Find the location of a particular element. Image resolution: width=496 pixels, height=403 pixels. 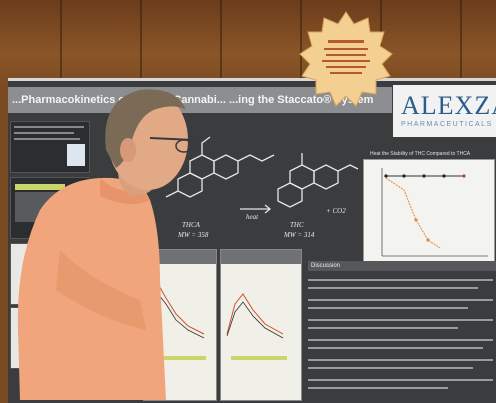

heat-label: heat is located at coordinates (252, 217).